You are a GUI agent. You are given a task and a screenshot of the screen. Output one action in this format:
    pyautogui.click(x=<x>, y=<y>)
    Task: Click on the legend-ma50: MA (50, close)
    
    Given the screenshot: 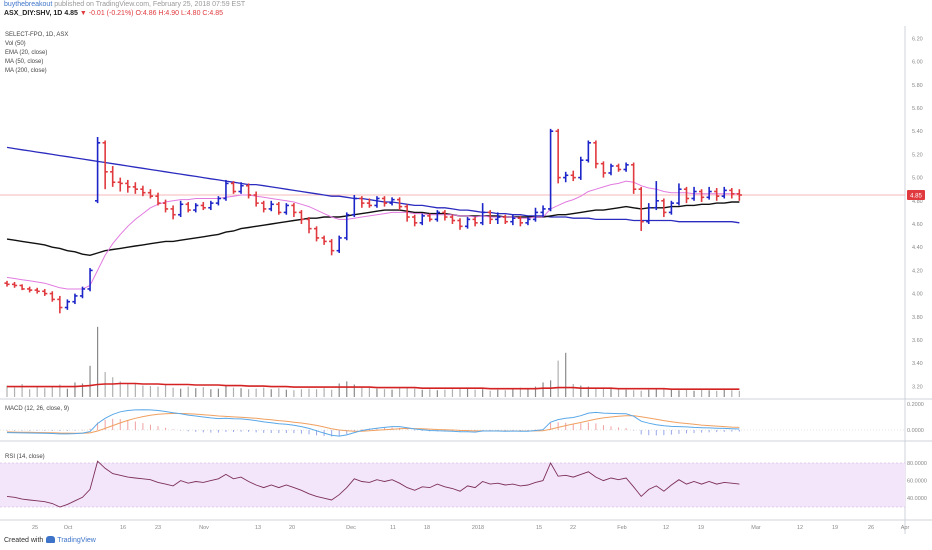 What is the action you would take?
    pyautogui.click(x=24, y=62)
    